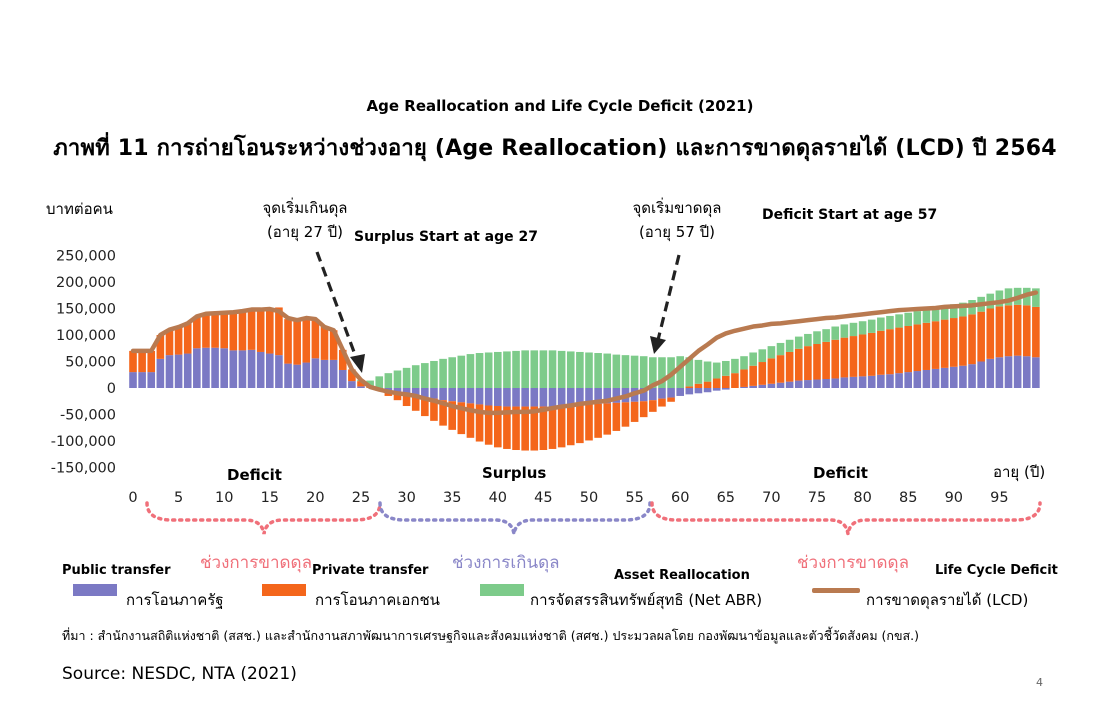 The height and width of the screenshot is (708, 1120). Describe the element at coordinates (817, 498) in the screenshot. I see `x-tick-label: 75` at that location.